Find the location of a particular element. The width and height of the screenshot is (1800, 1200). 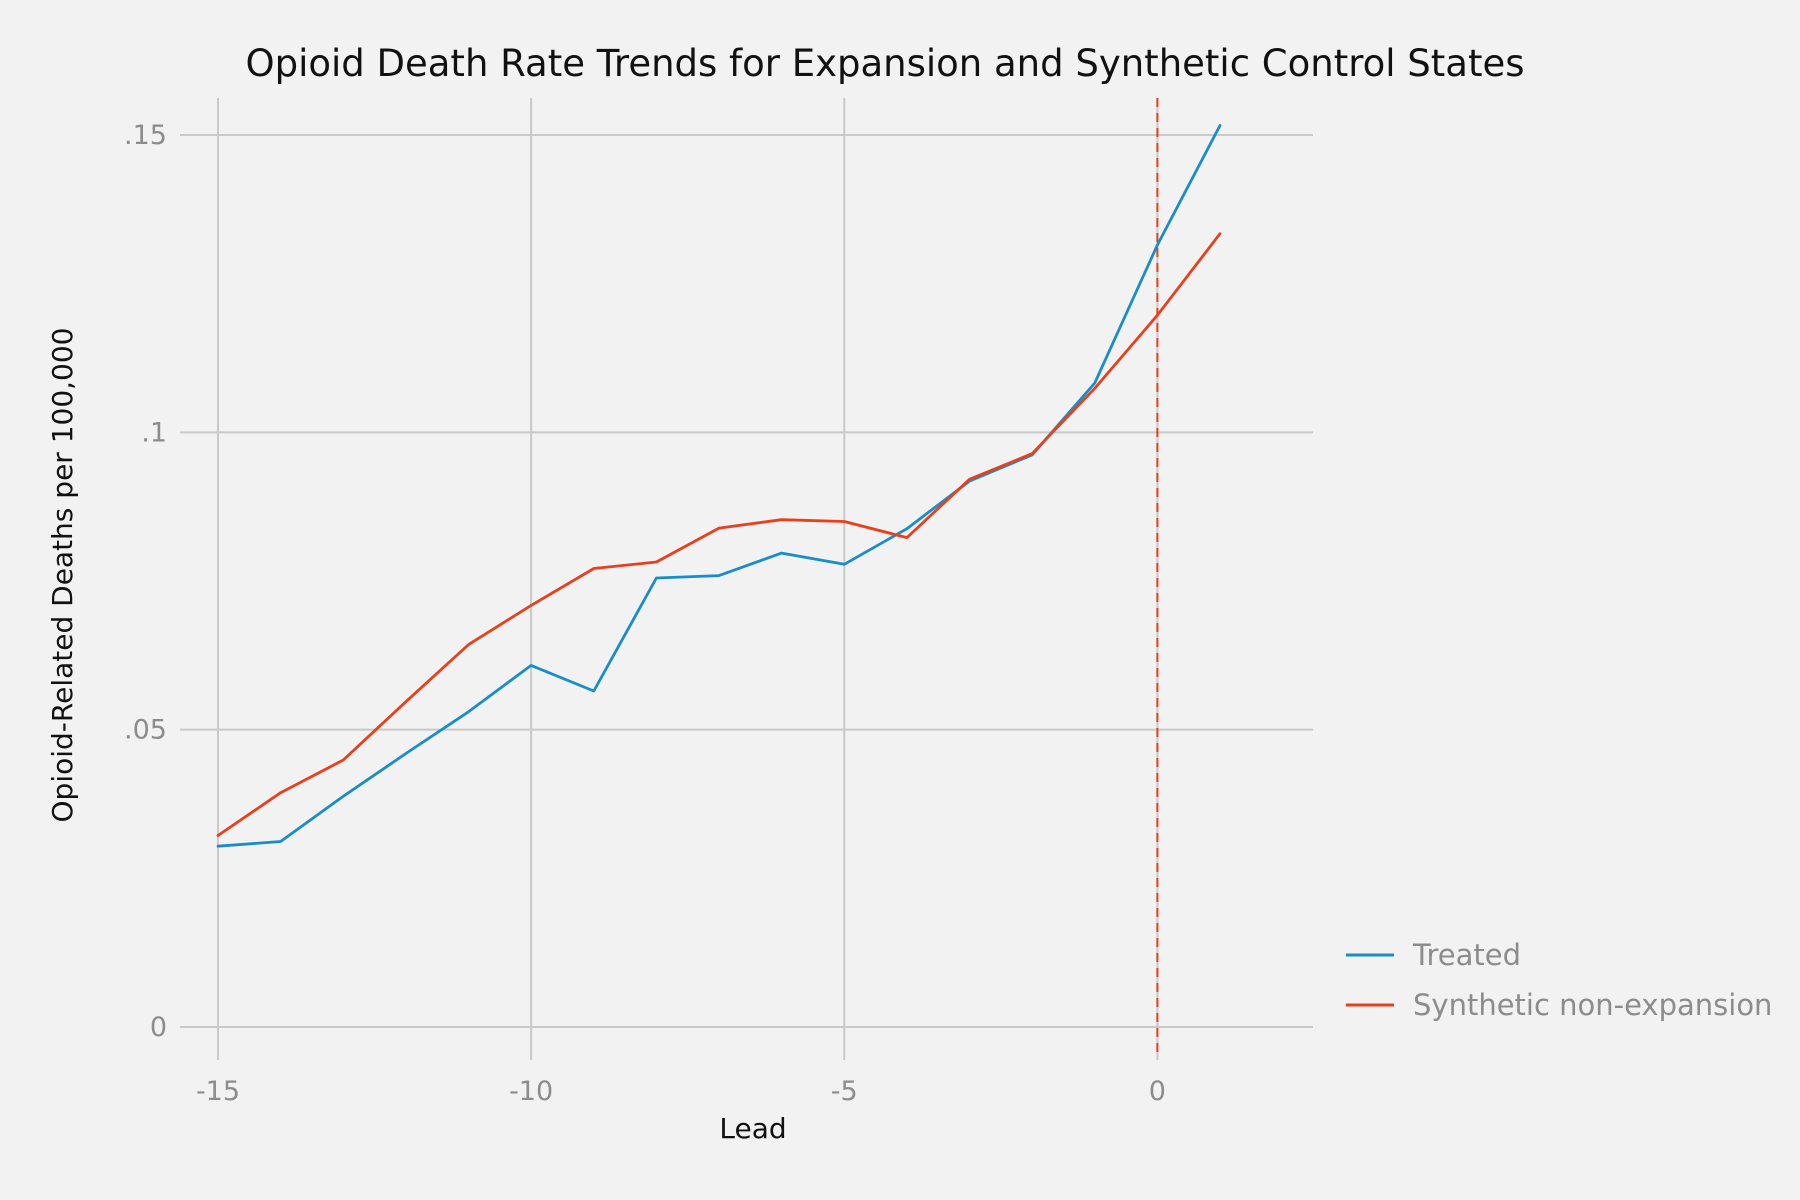

y-tick-label: 0 is located at coordinates (158, 1027).